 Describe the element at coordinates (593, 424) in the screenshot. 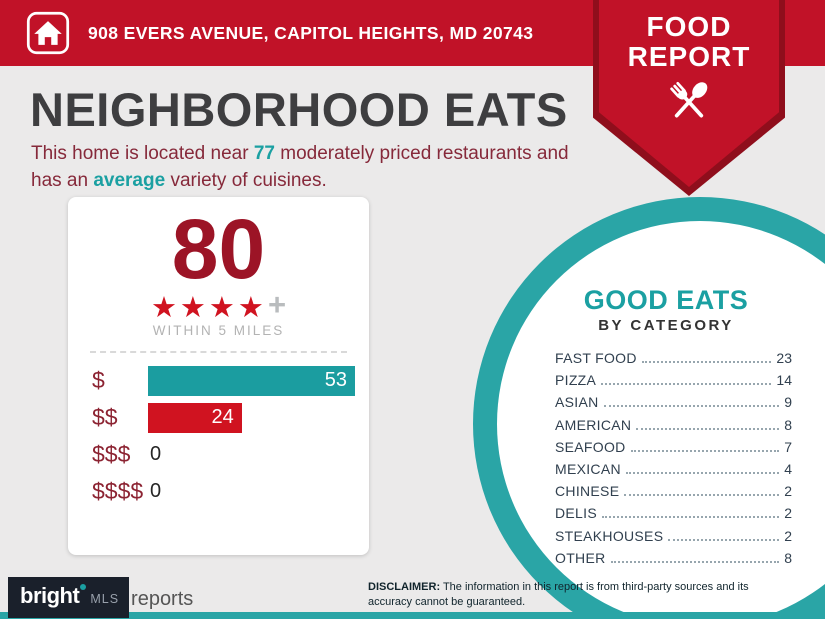

I see `category-label: AMERICAN` at that location.